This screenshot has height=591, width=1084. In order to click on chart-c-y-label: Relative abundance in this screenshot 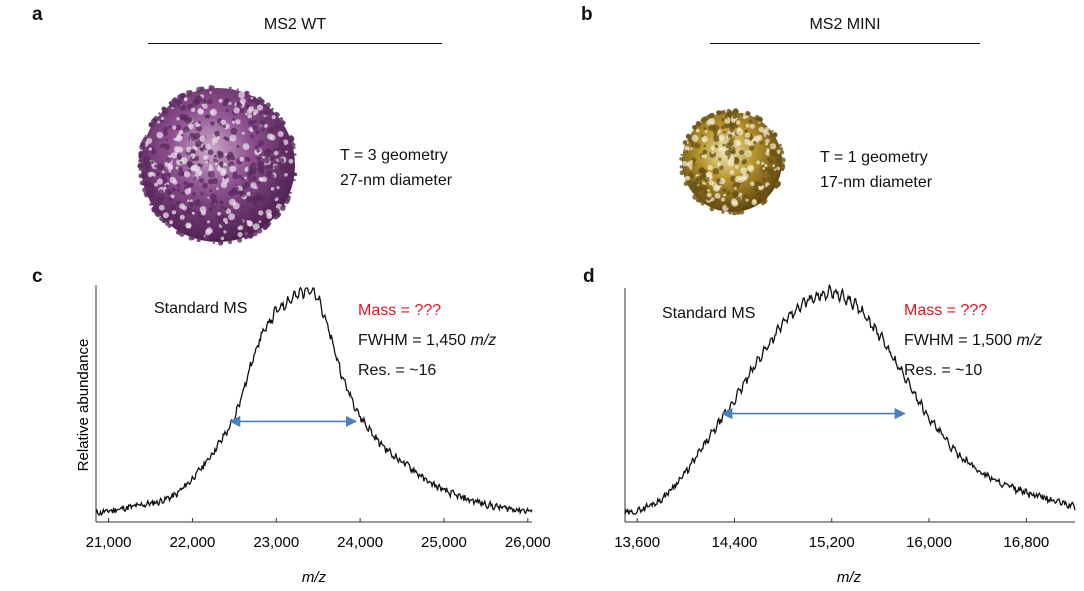, I will do `click(83, 405)`.